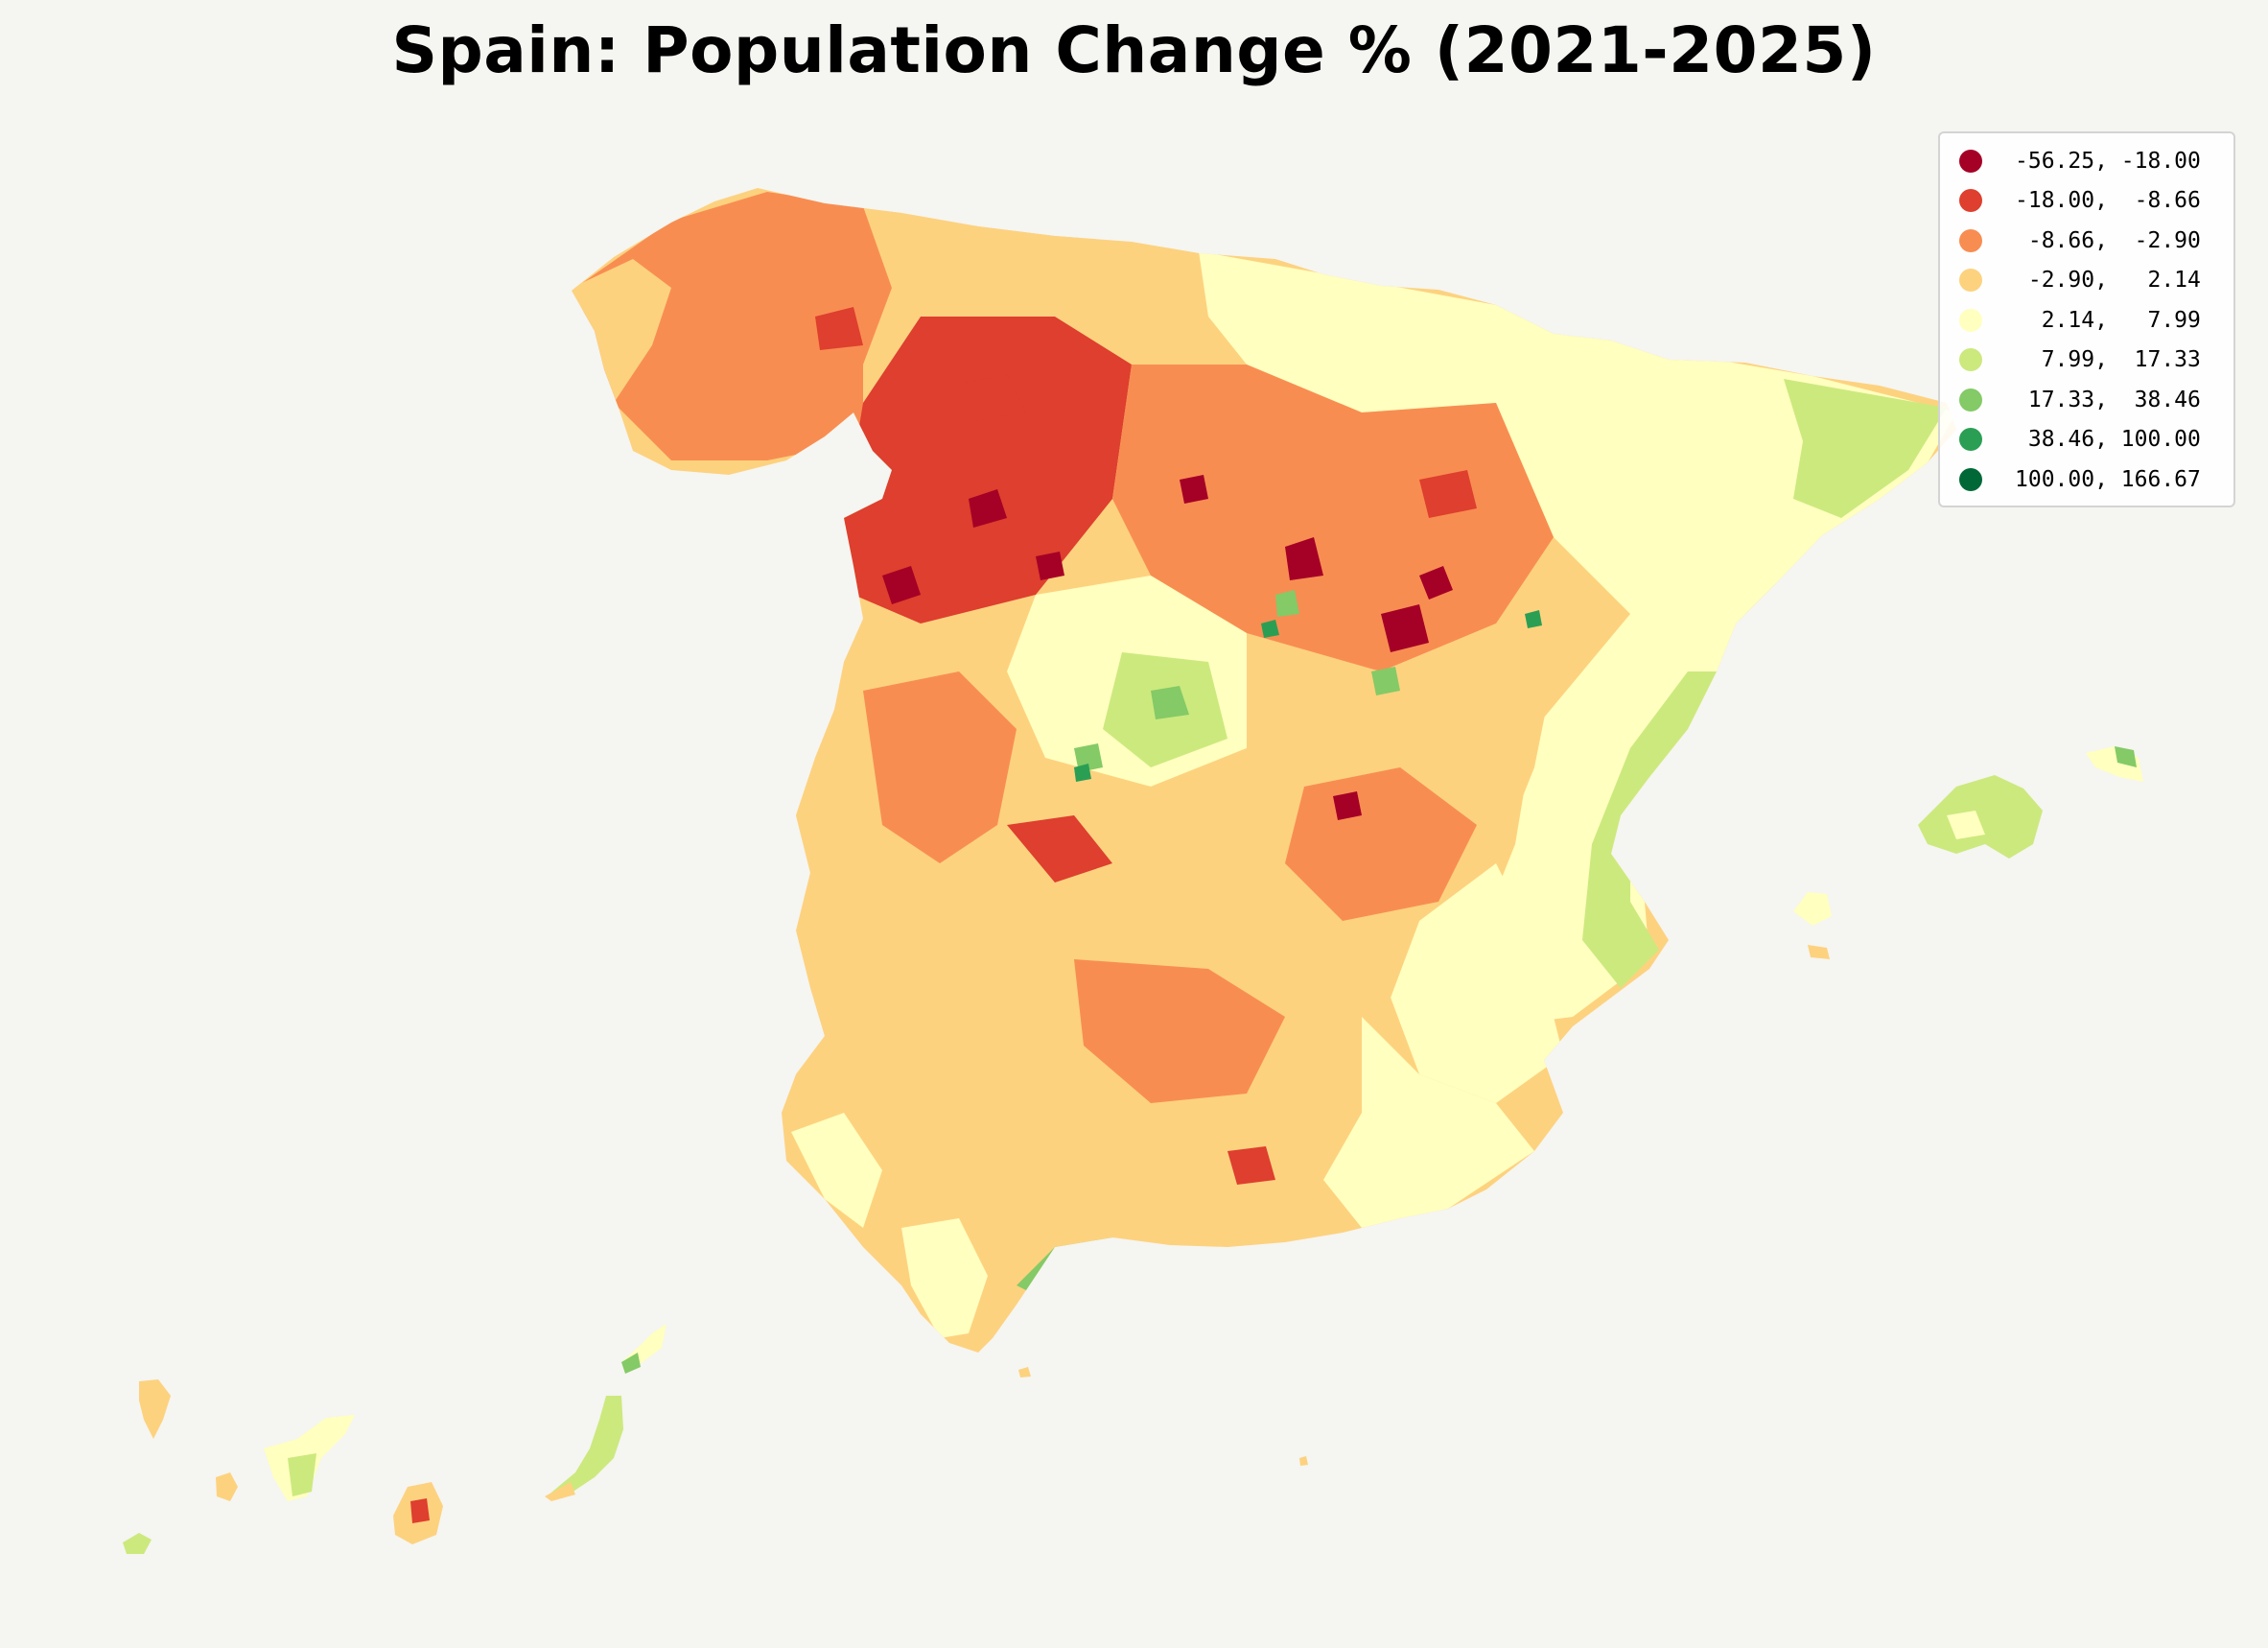  I want to click on region-galicia, so click(733, 326).